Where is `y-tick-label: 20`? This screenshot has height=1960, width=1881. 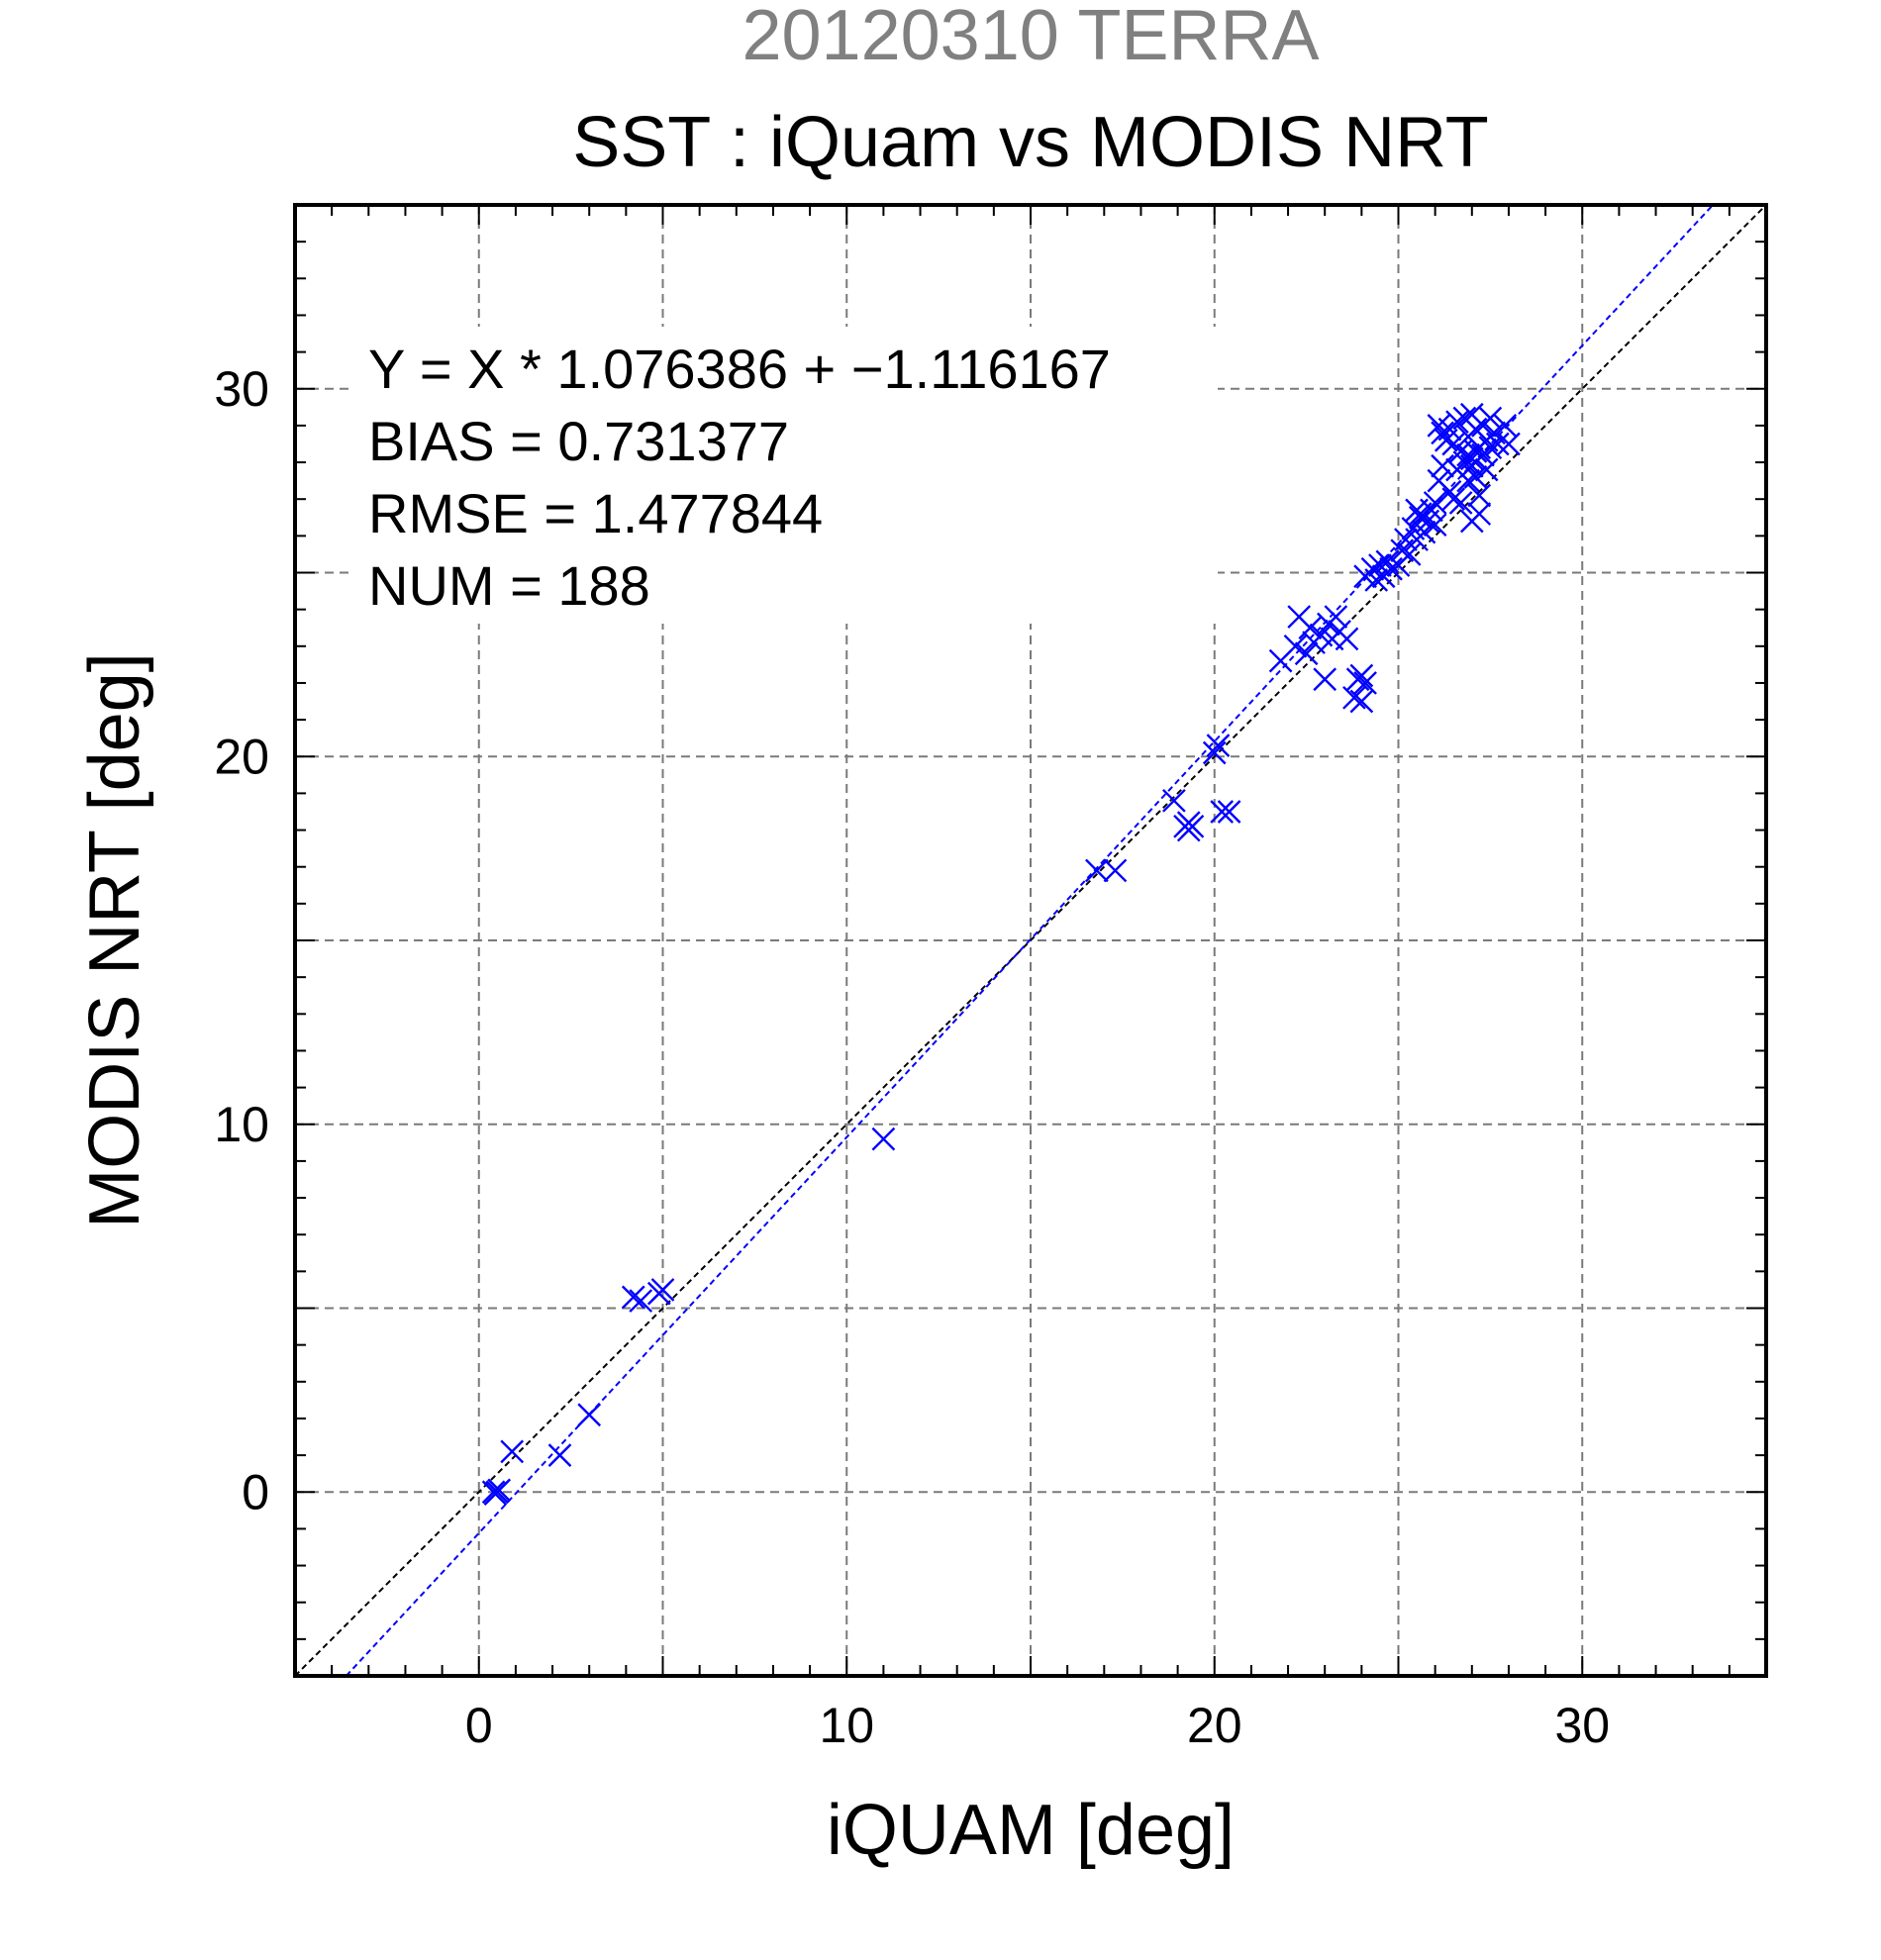
y-tick-label: 20 is located at coordinates (242, 756).